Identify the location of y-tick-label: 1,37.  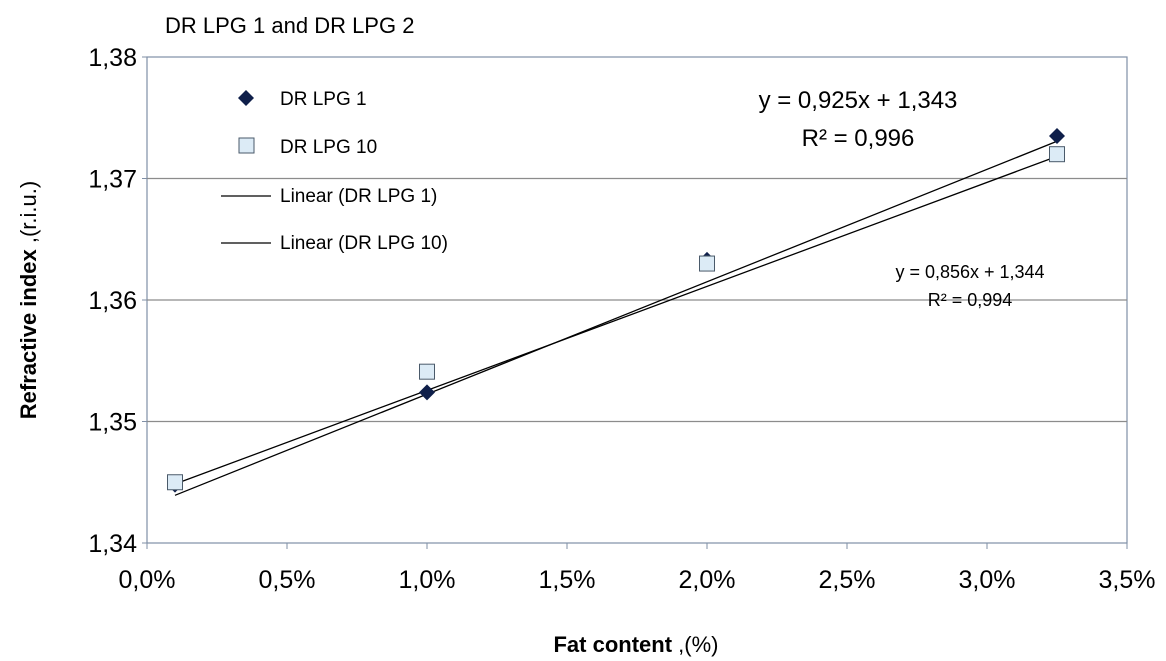
(112, 180).